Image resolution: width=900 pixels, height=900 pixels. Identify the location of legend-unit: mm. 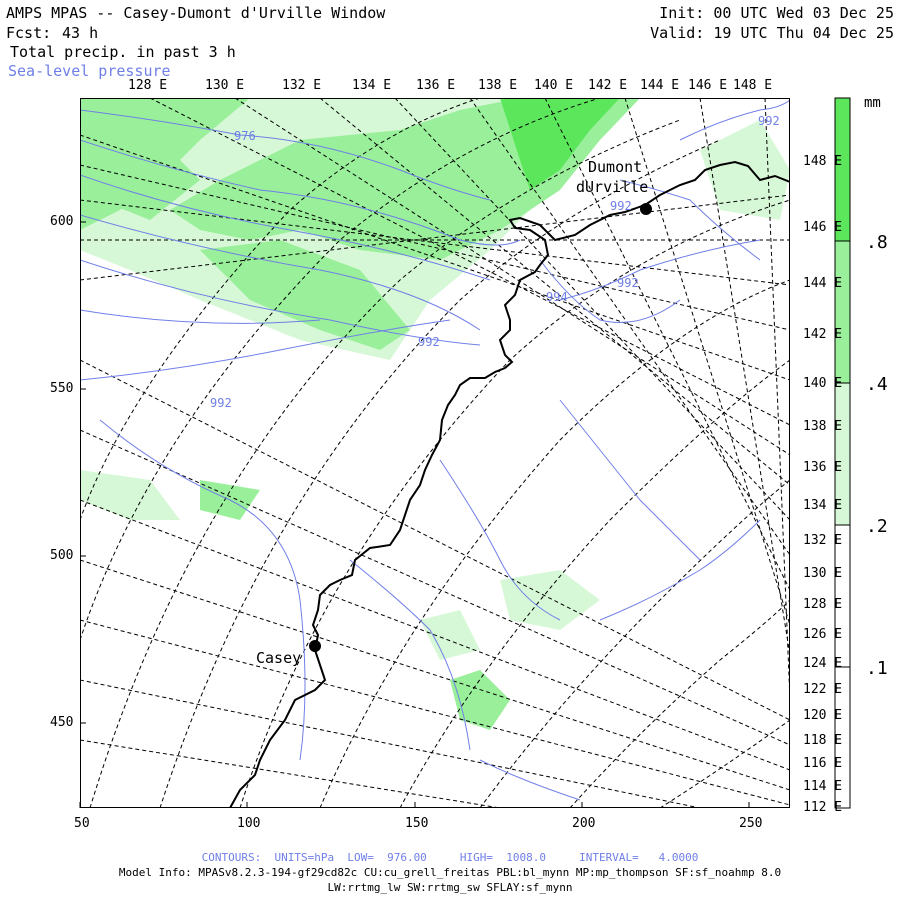
(872, 103).